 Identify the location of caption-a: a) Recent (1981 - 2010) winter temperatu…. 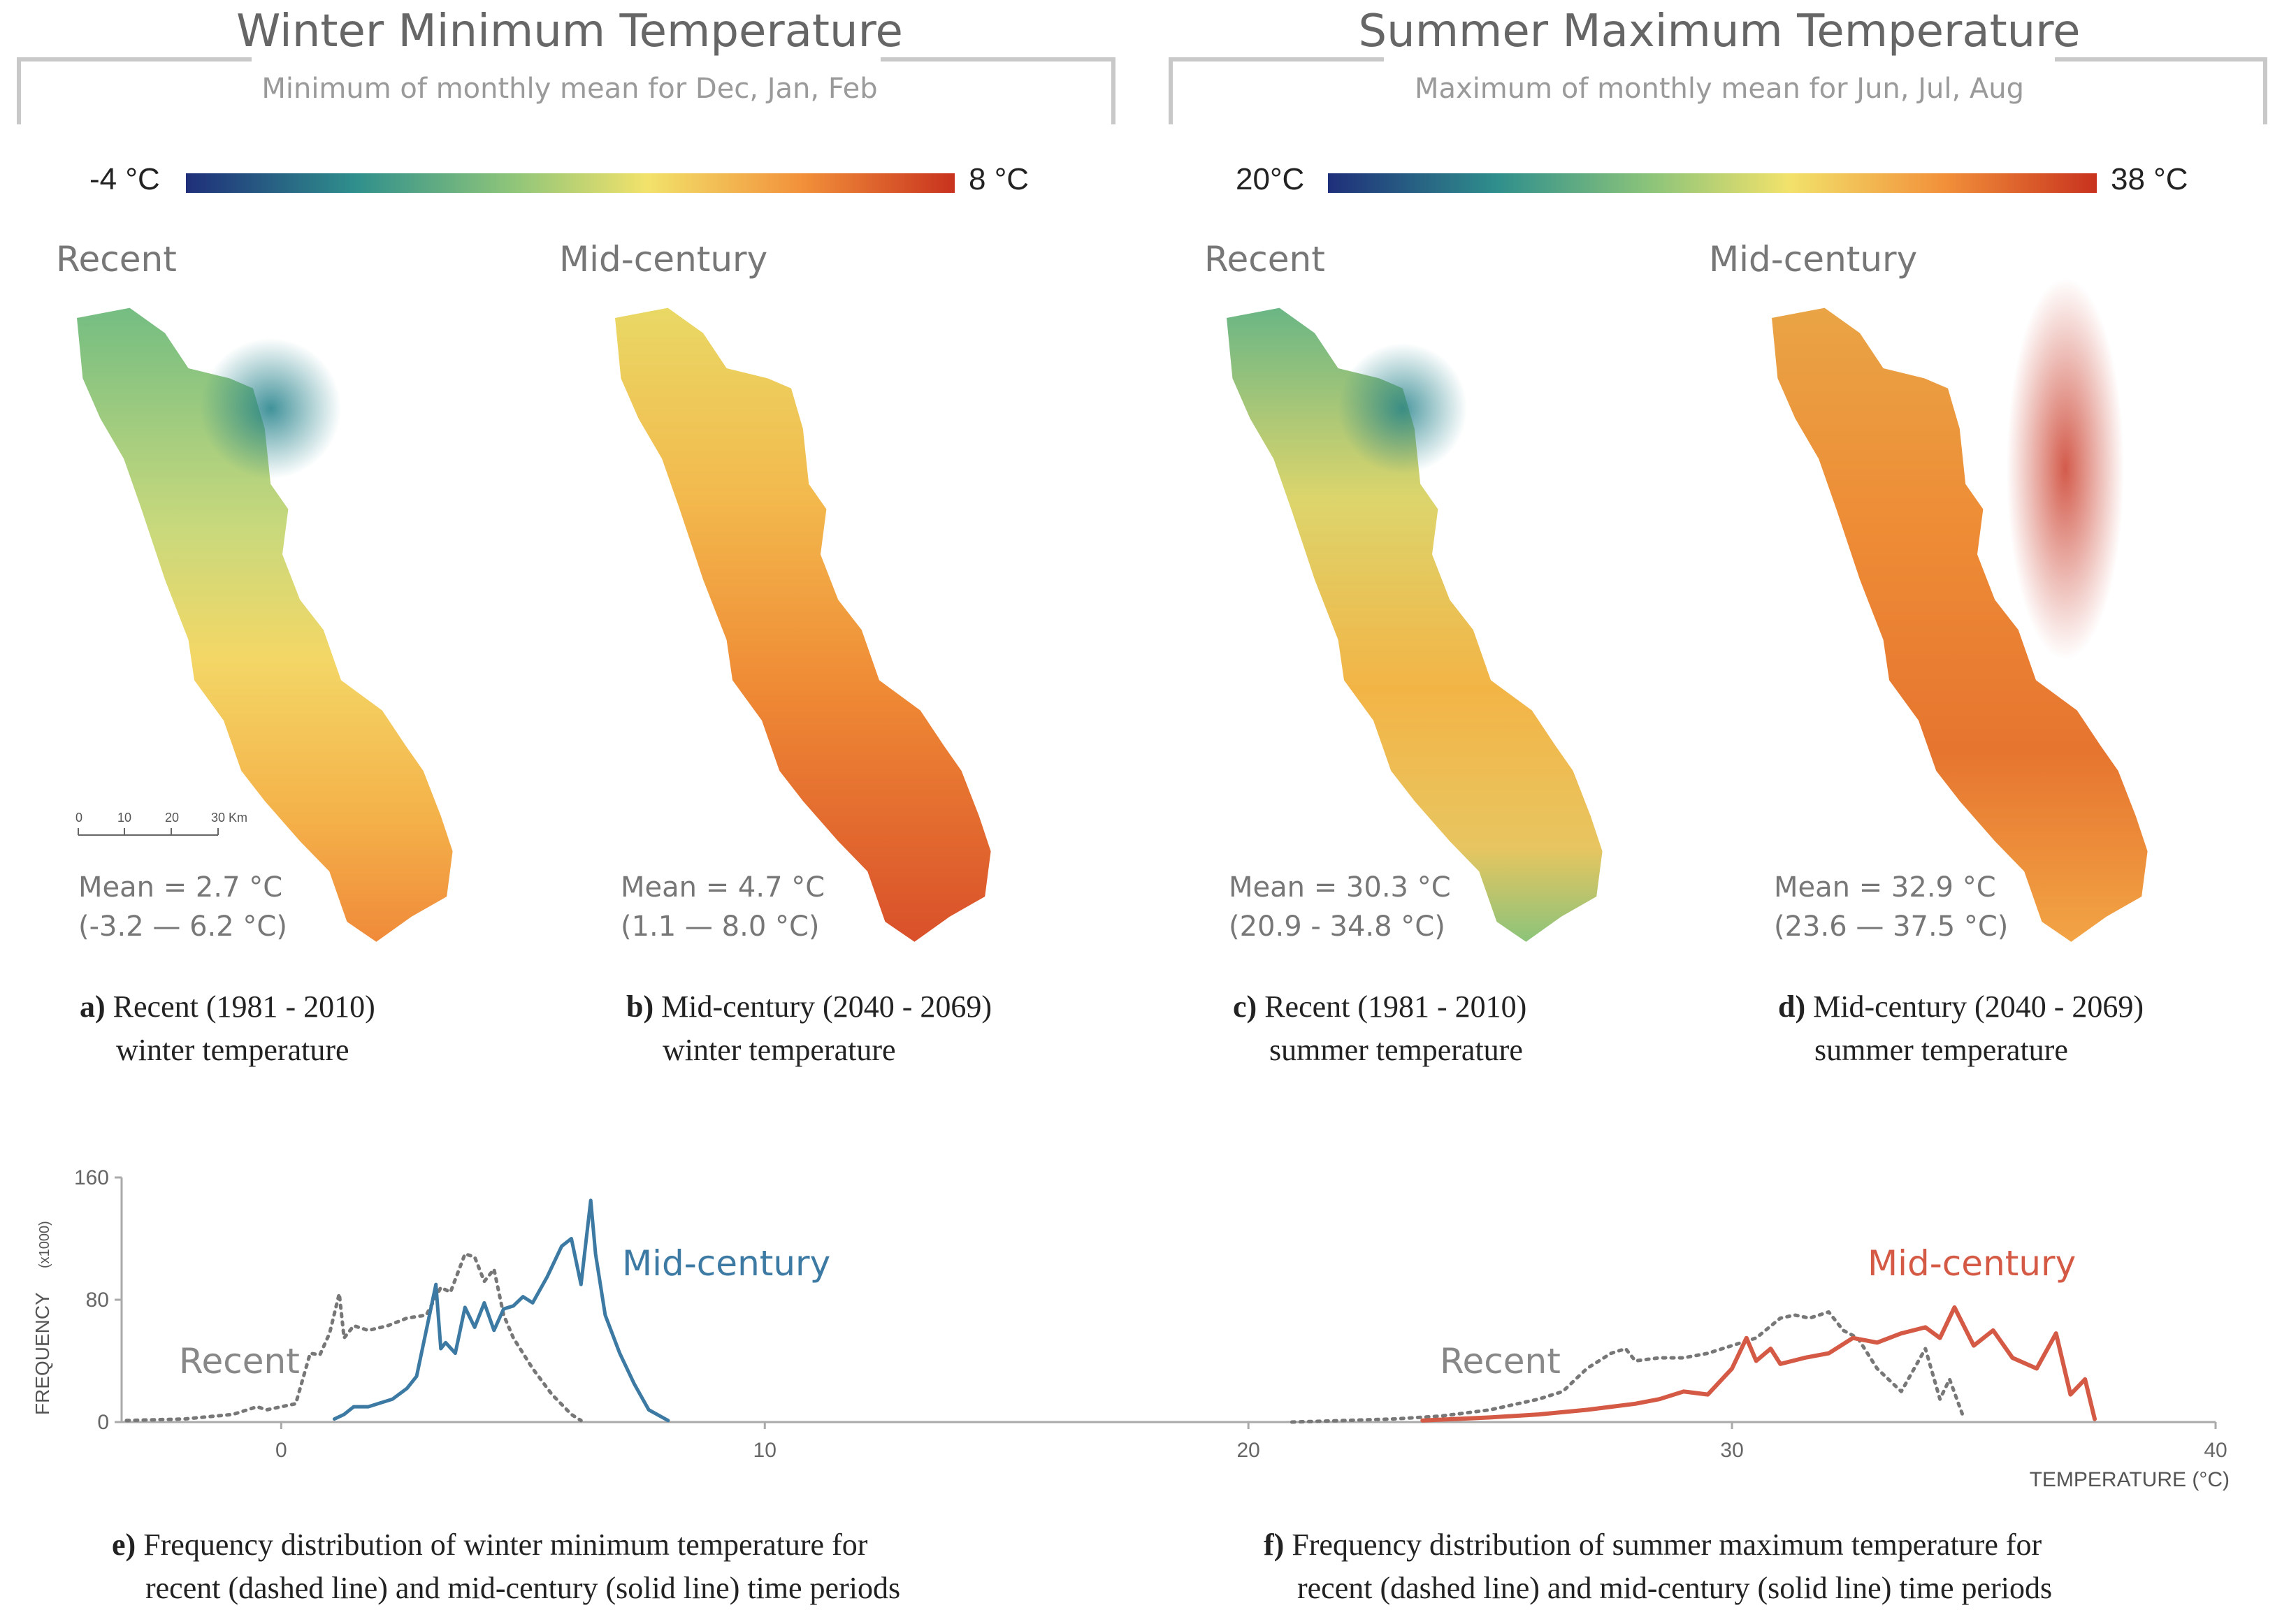
(228, 1028).